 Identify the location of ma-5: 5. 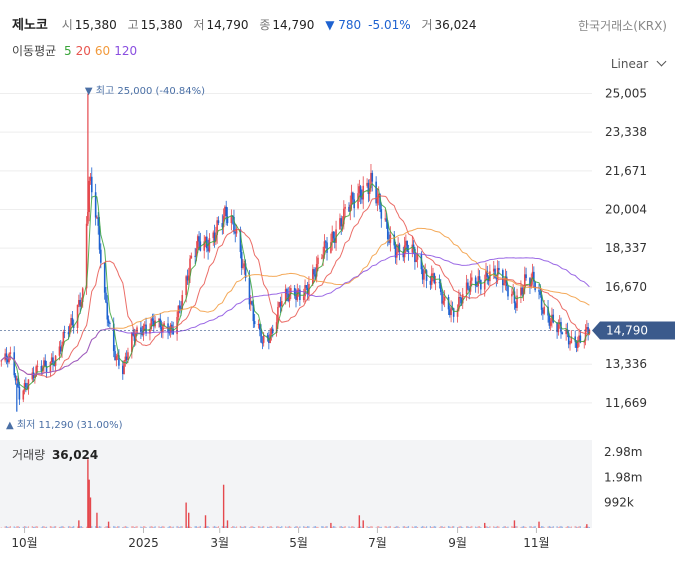
(68, 51).